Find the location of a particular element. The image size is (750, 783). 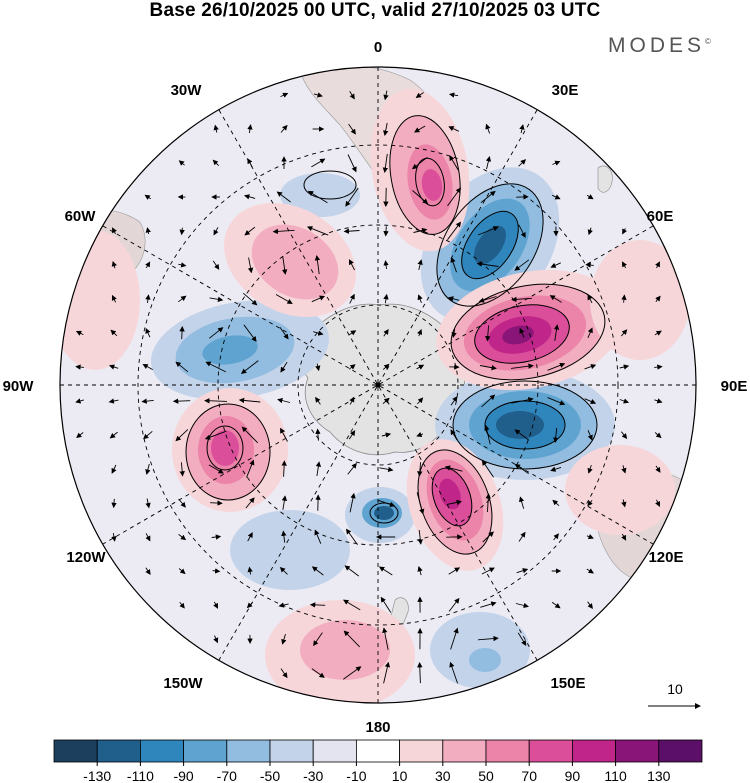

colorbar-tick-label: -130 is located at coordinates (97, 775).